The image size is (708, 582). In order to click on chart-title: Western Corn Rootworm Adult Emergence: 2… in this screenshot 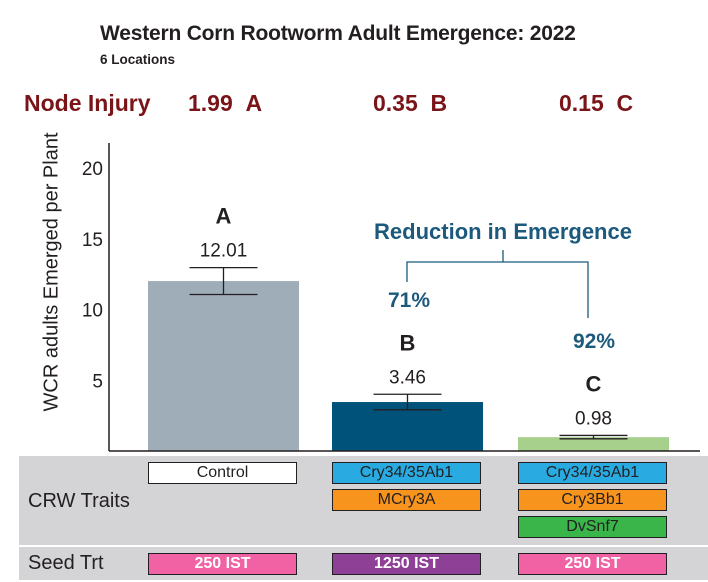, I will do `click(338, 33)`.